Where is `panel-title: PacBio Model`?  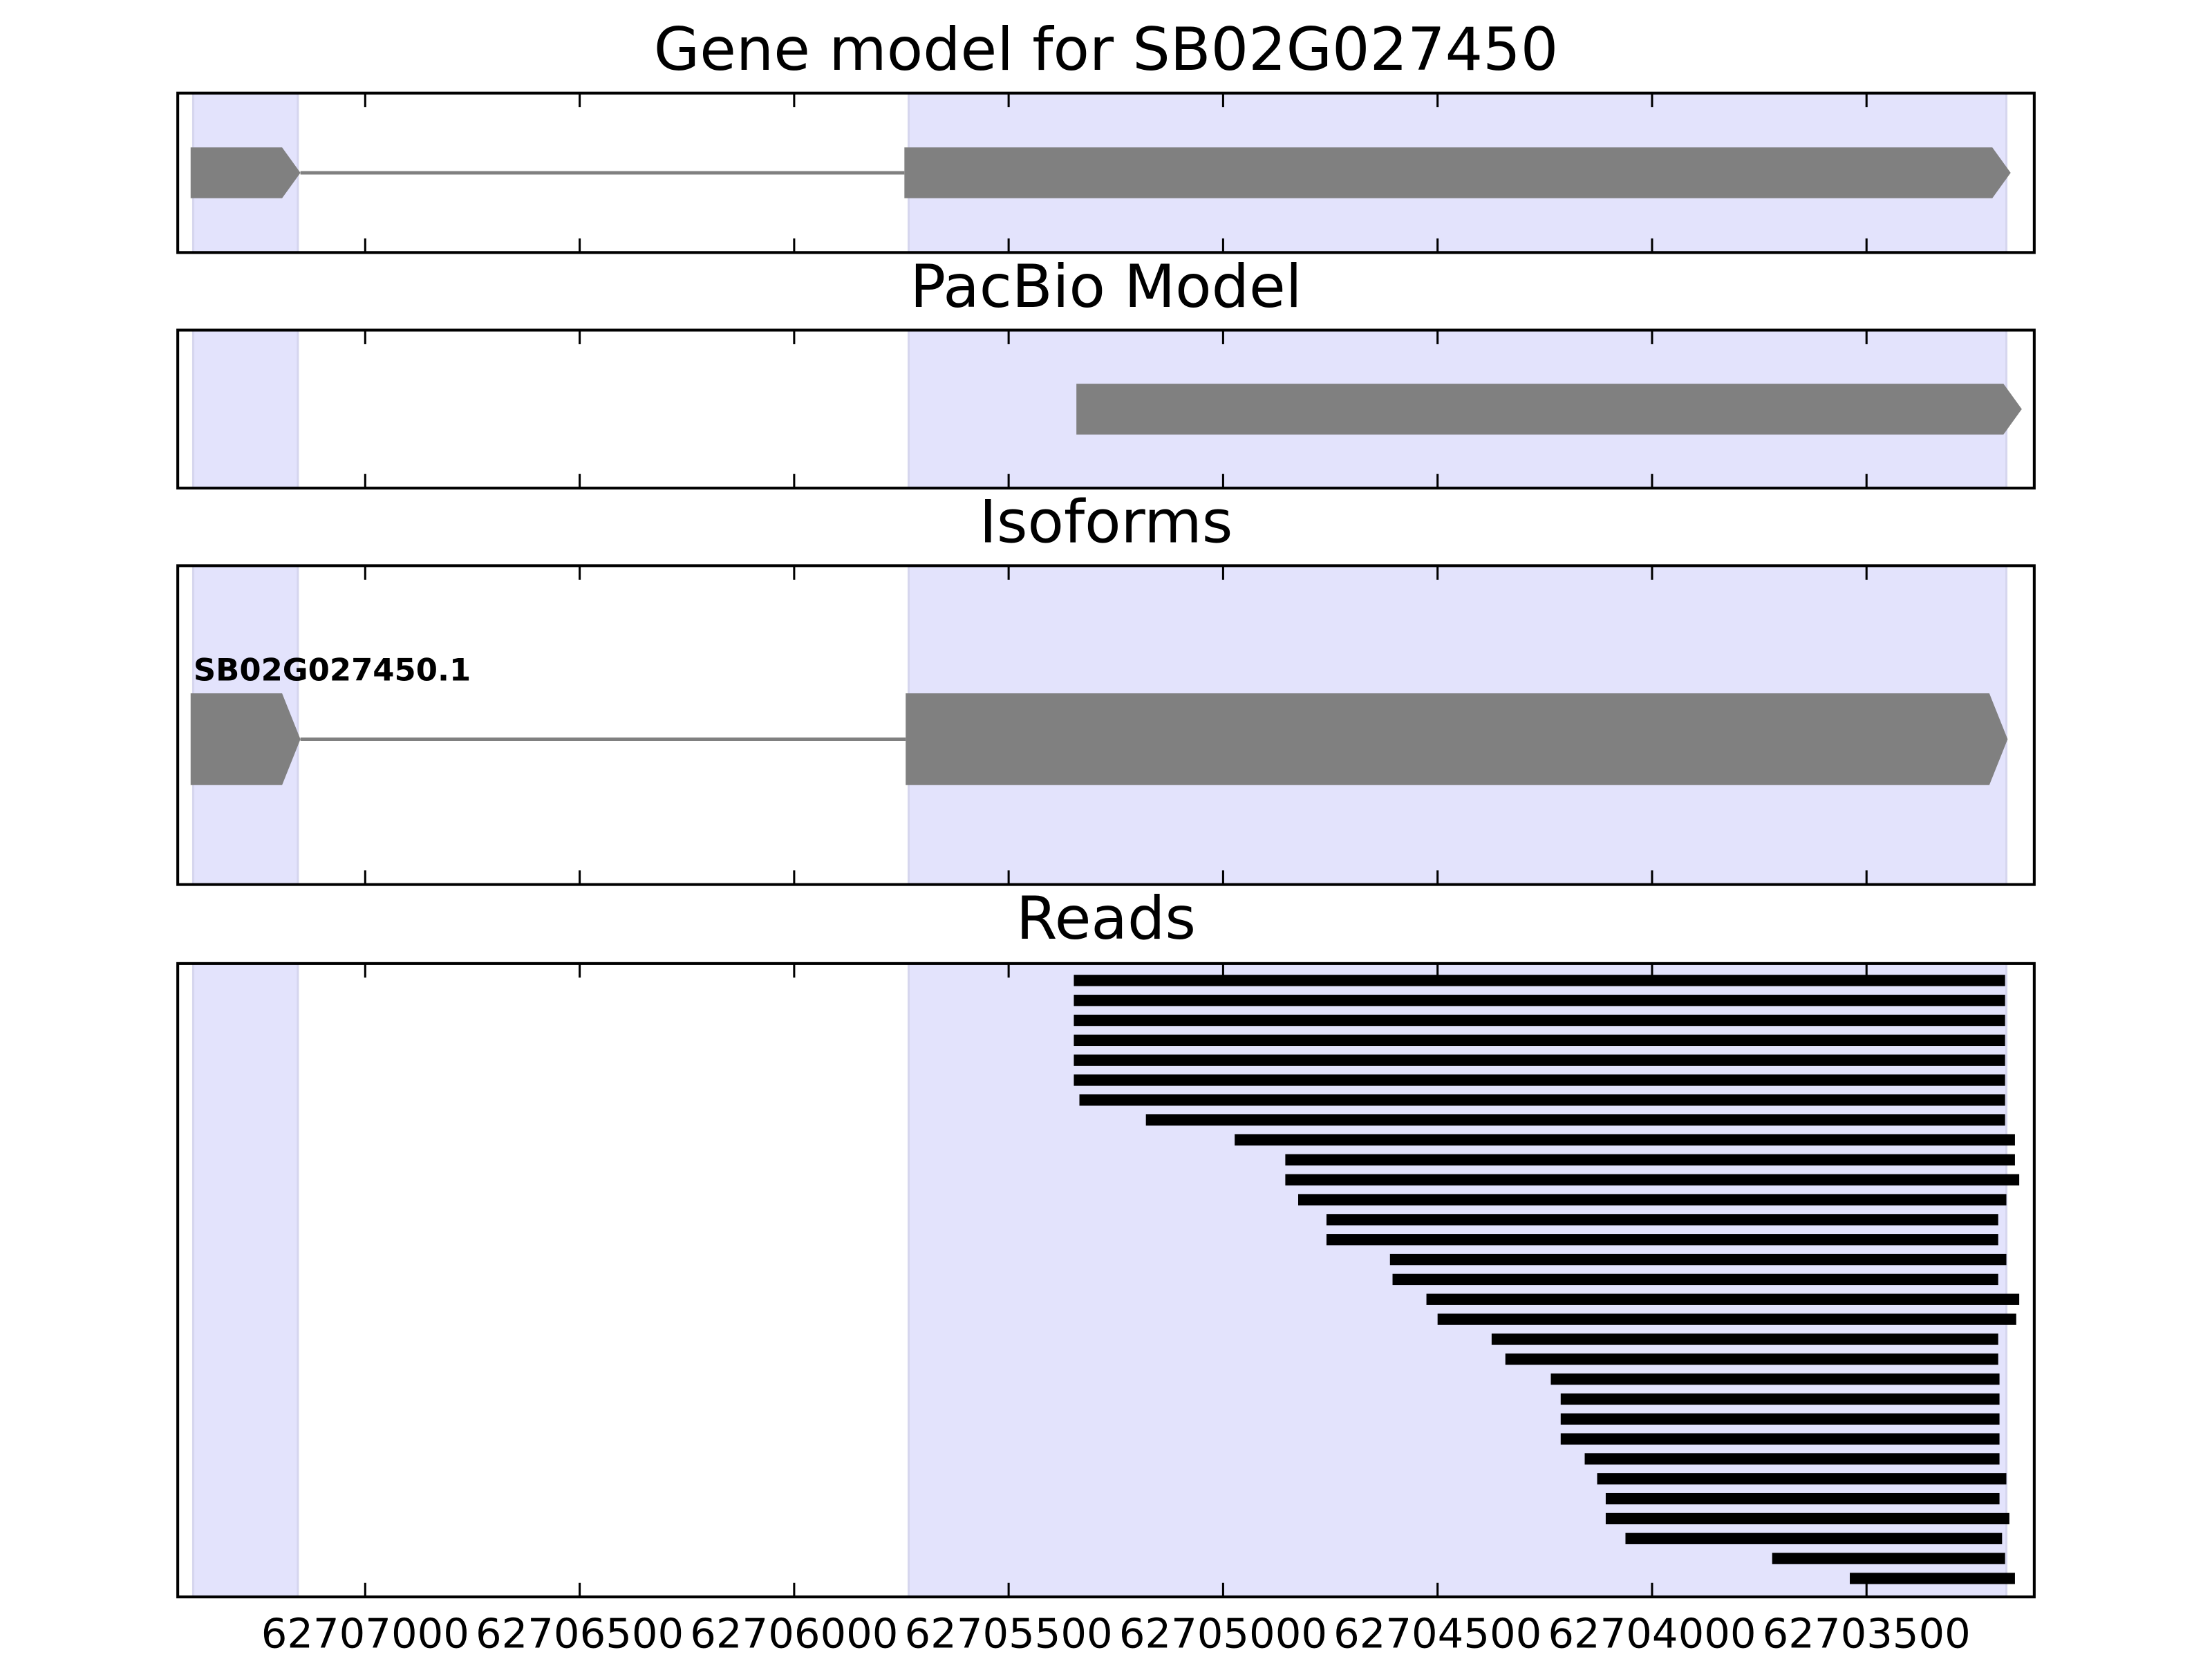 panel-title: PacBio Model is located at coordinates (1106, 286).